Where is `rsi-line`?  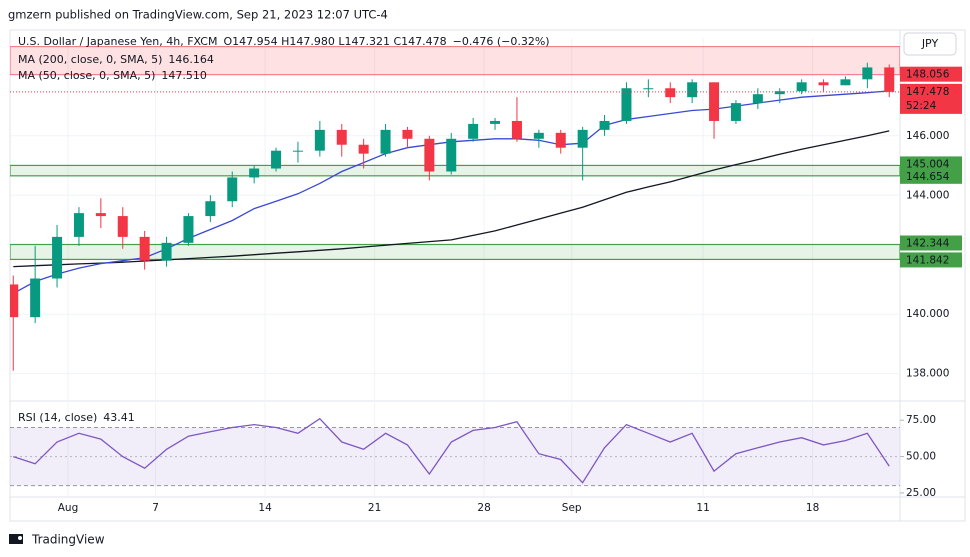
rsi-line is located at coordinates (451, 450).